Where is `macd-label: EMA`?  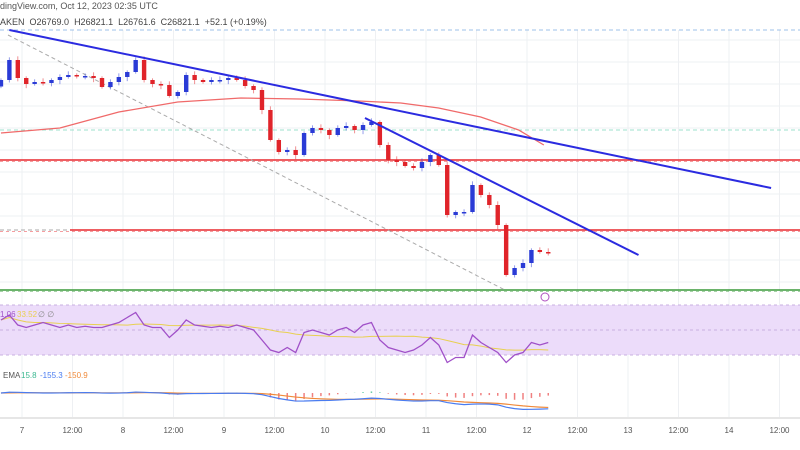
macd-label: EMA is located at coordinates (12, 375).